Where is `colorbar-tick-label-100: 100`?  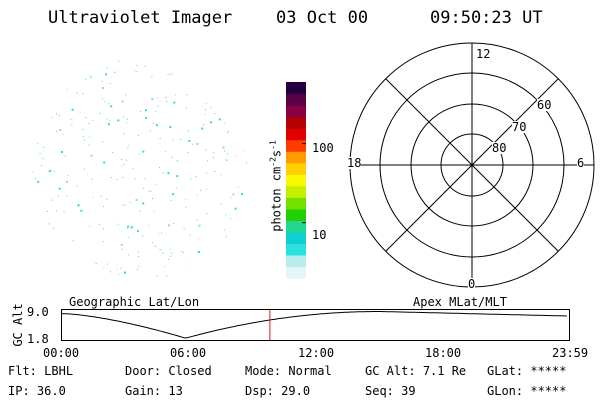 colorbar-tick-label-100: 100 is located at coordinates (323, 148).